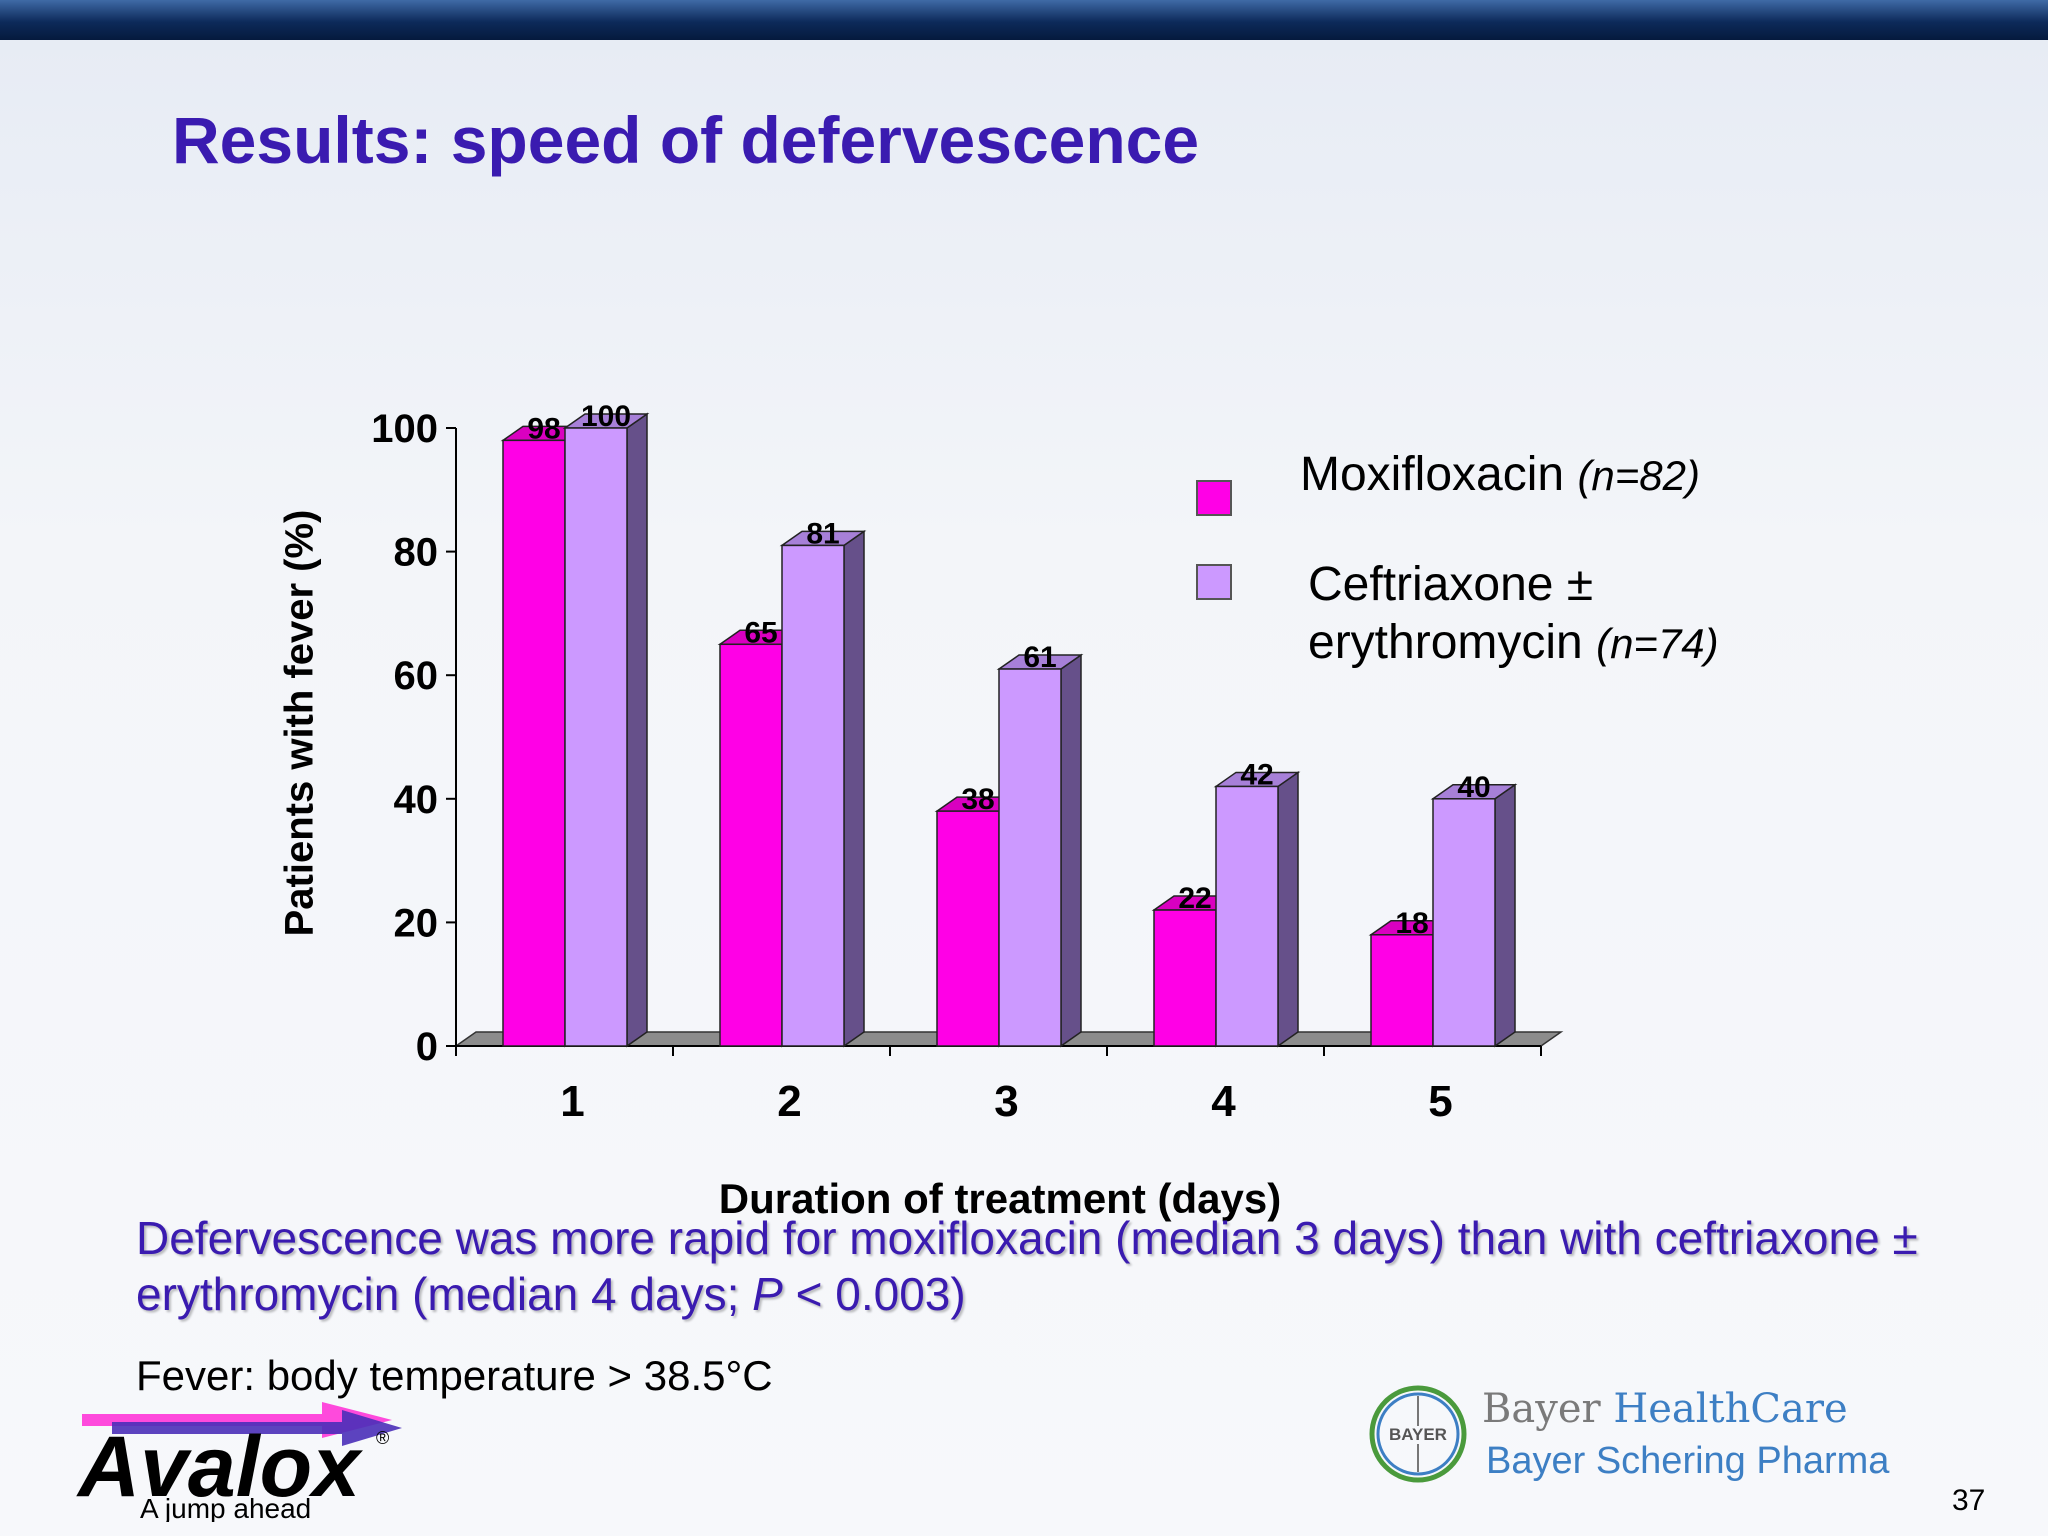  I want to click on y-tick-label: 40, so click(416, 800).